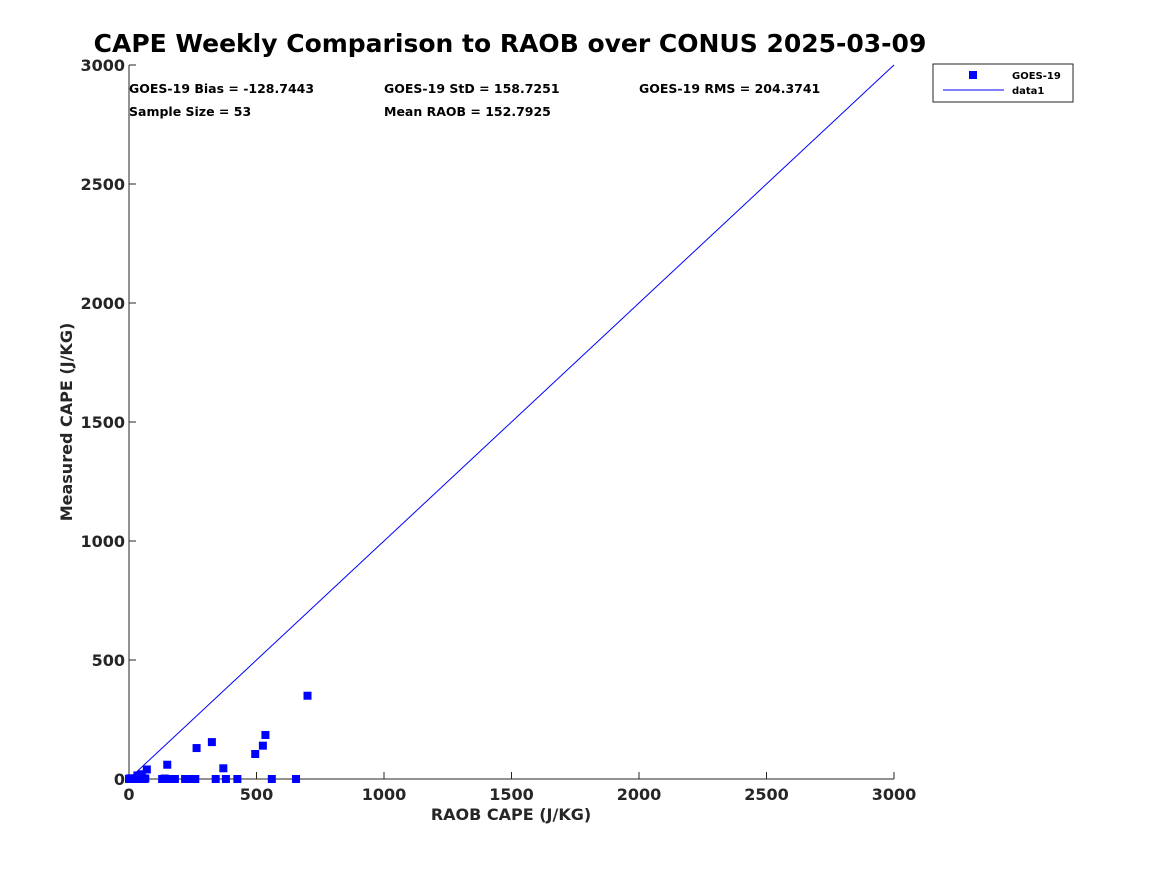 The image size is (1167, 875). I want to click on y-tick-label: 1500, so click(102, 422).